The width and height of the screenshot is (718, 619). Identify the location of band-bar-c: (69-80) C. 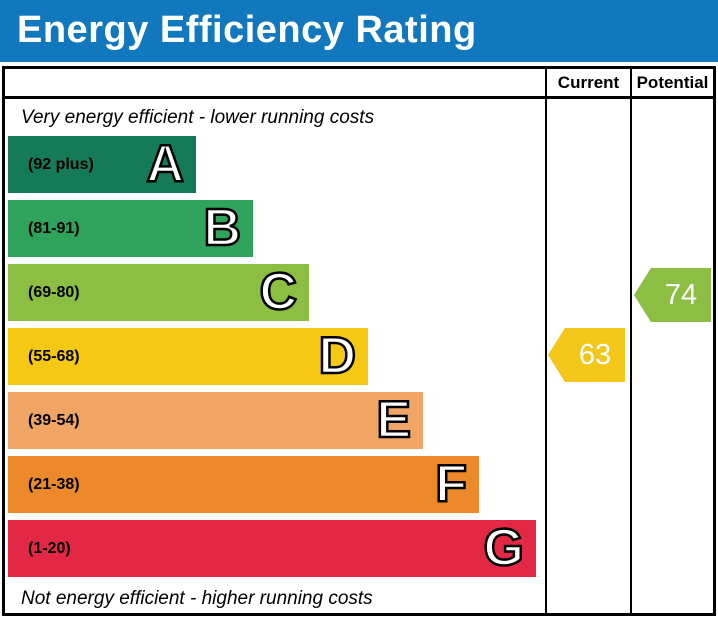
(158, 291).